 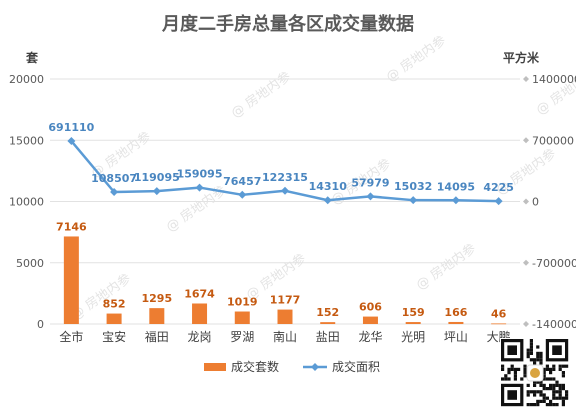 What do you see at coordinates (554, 79) in the screenshot?
I see `right-tick-label: 1400000` at bounding box center [554, 79].